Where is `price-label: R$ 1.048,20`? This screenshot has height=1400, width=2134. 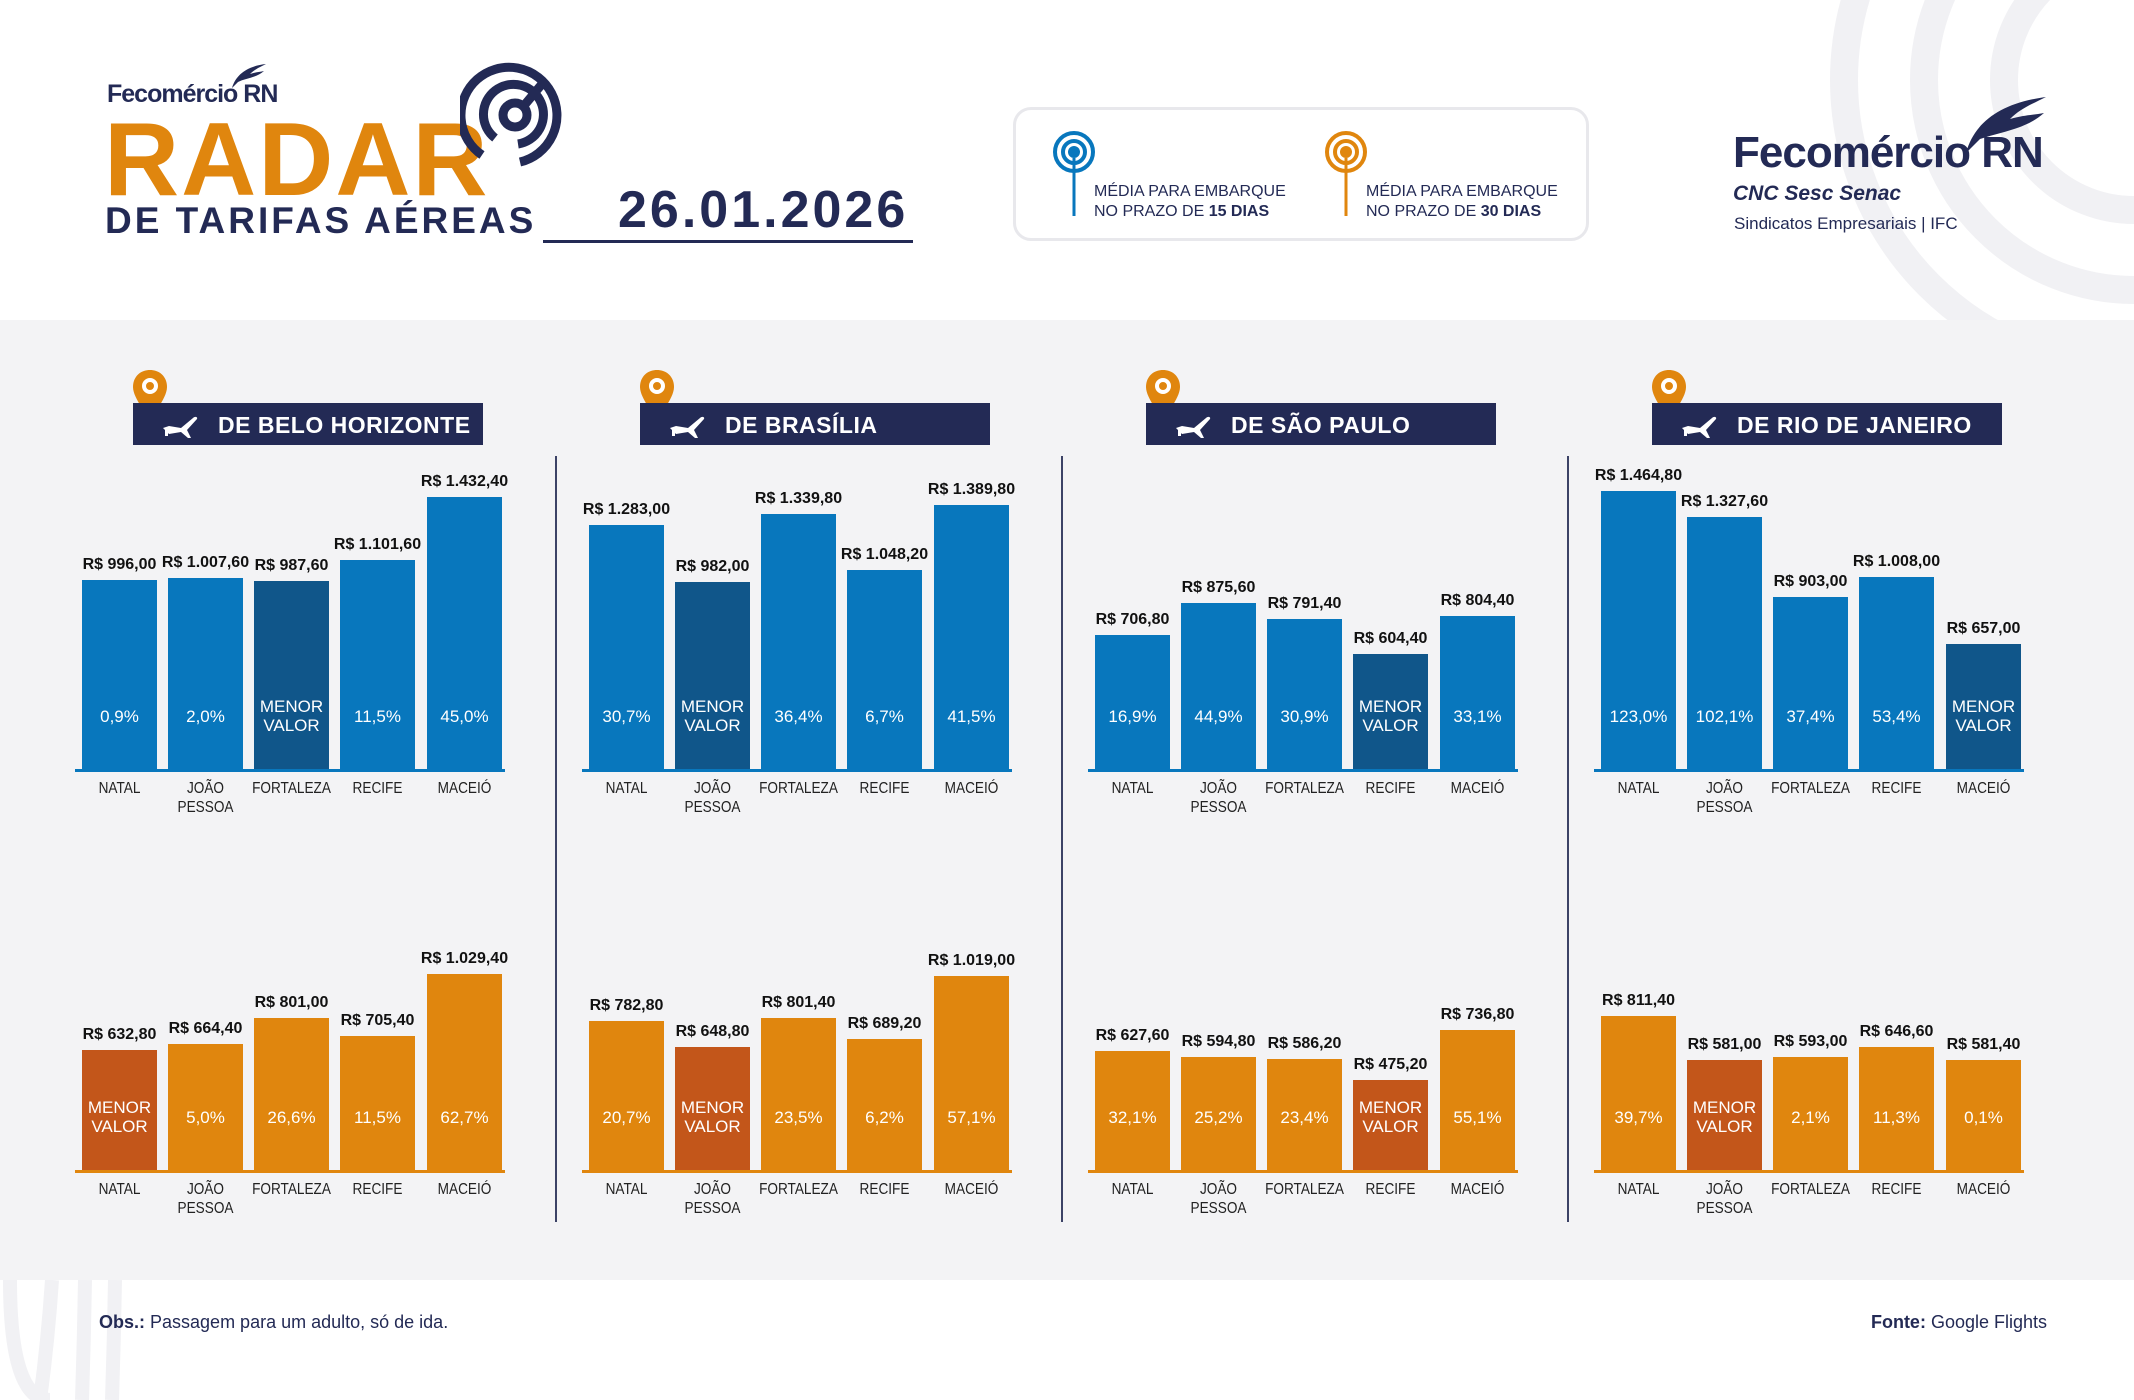 price-label: R$ 1.048,20 is located at coordinates (884, 554).